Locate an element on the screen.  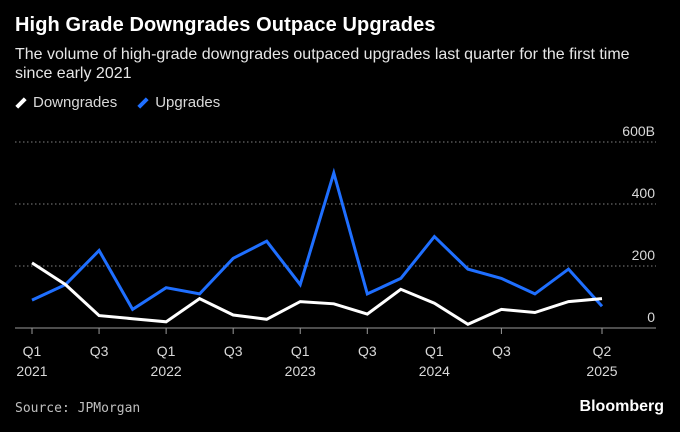
x-tick-label-12: Q1 is located at coordinates (434, 351).